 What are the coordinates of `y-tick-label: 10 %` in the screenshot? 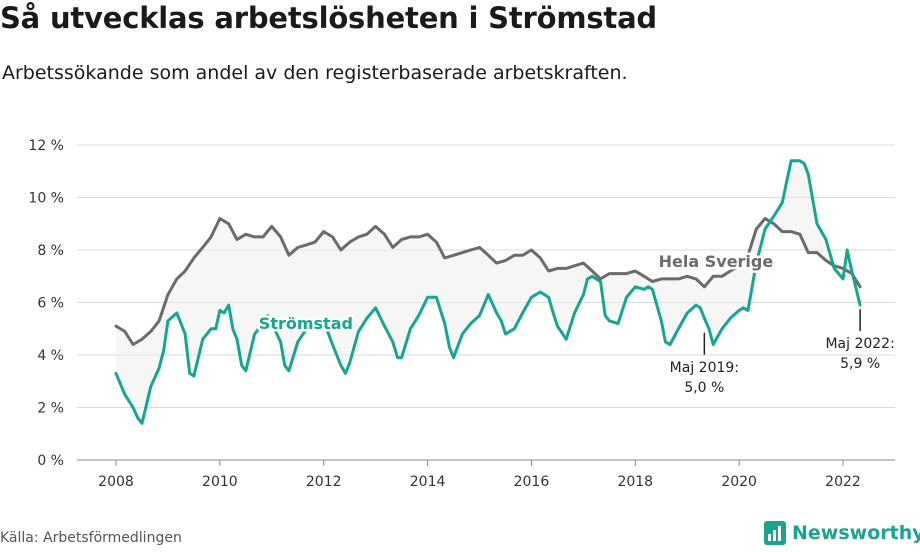 It's located at (46, 199).